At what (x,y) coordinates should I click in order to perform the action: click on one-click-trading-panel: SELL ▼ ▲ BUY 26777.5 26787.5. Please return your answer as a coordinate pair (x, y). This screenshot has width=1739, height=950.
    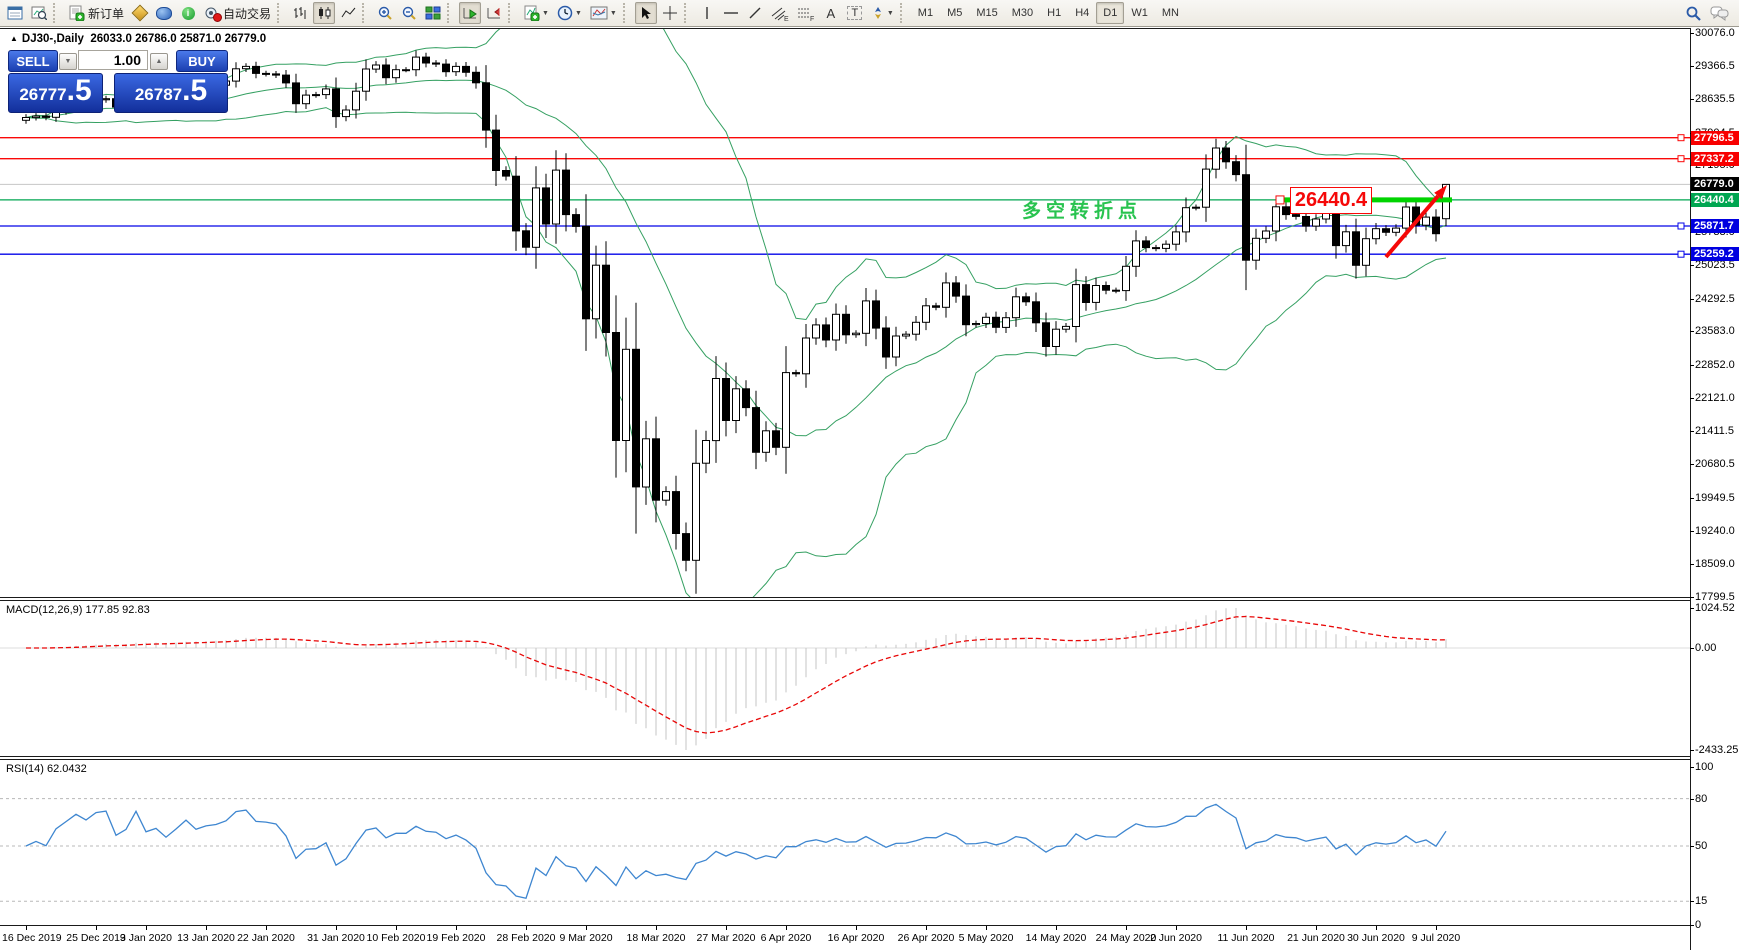
    Looking at the image, I should click on (118, 80).